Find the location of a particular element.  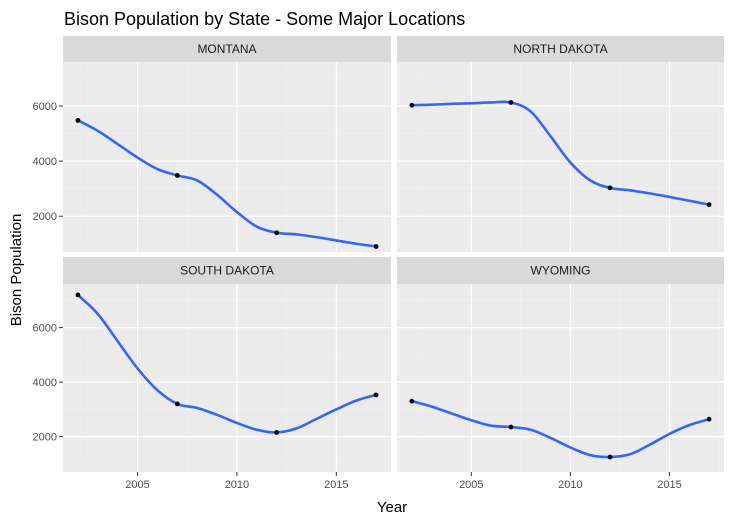

strip-label: NORTH DAKOTA is located at coordinates (560, 49).